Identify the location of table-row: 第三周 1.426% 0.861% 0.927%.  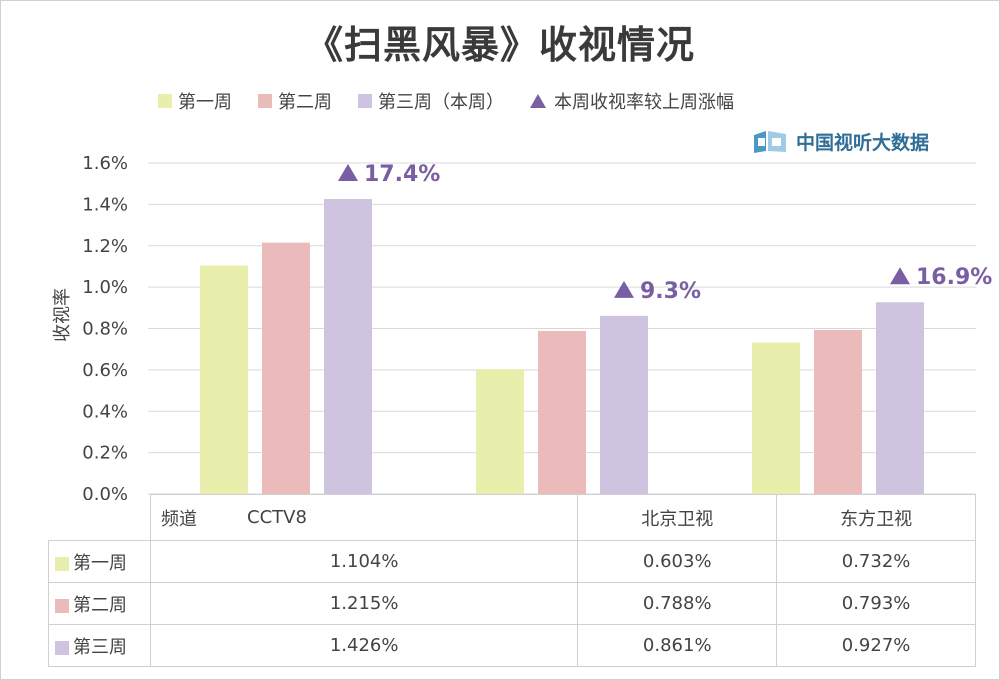
(512, 645).